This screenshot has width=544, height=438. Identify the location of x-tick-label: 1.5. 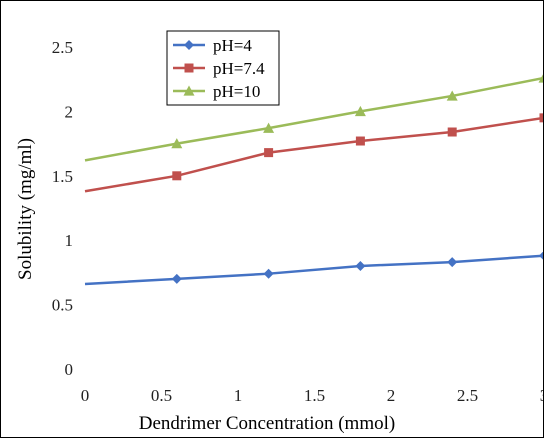
(314, 395).